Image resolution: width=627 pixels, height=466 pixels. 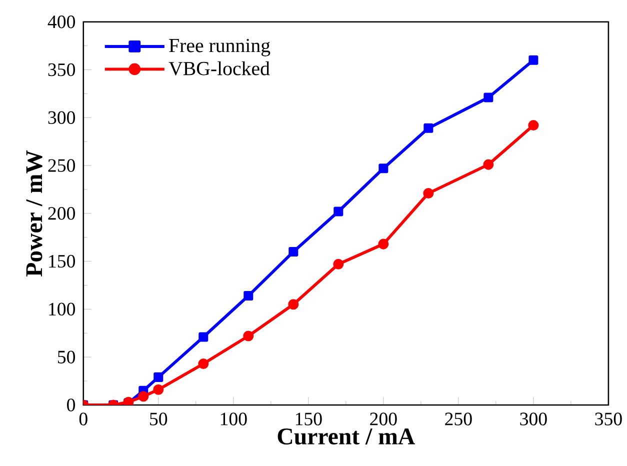 I want to click on x-tick-label: 100, so click(x=233, y=419).